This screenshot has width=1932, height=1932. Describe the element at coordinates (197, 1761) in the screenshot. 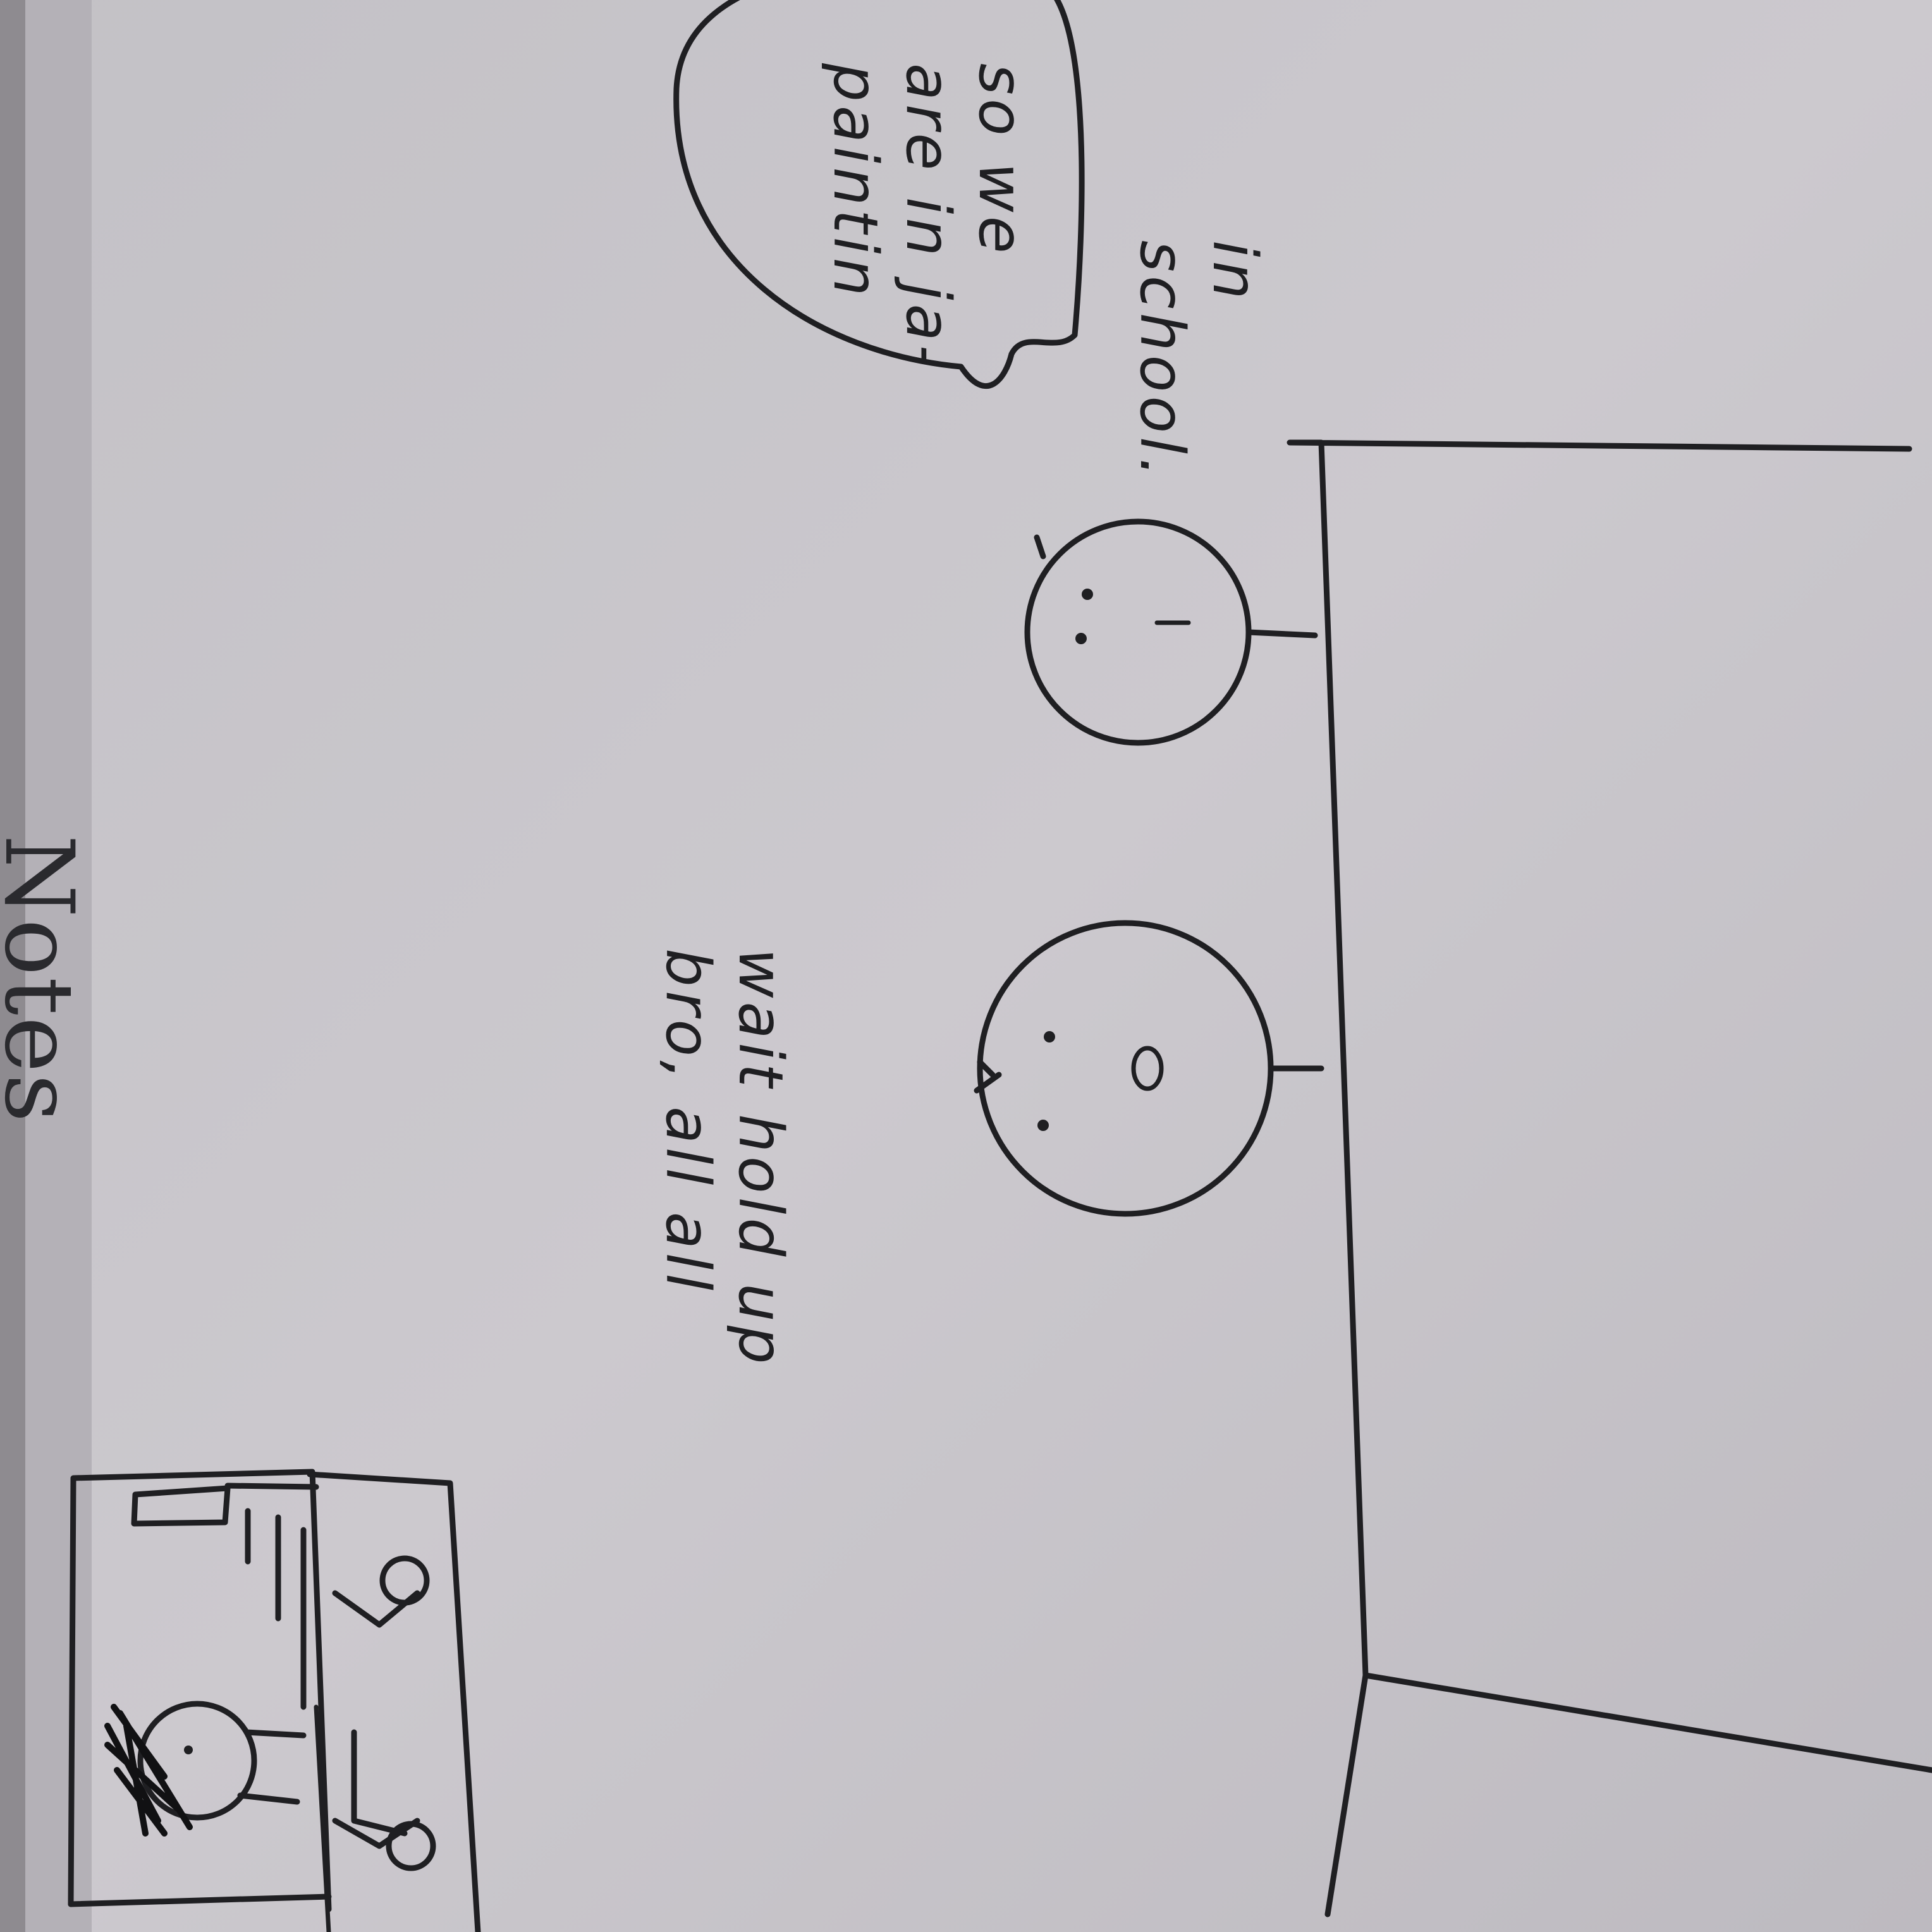

I see `stick-figure-head` at that location.